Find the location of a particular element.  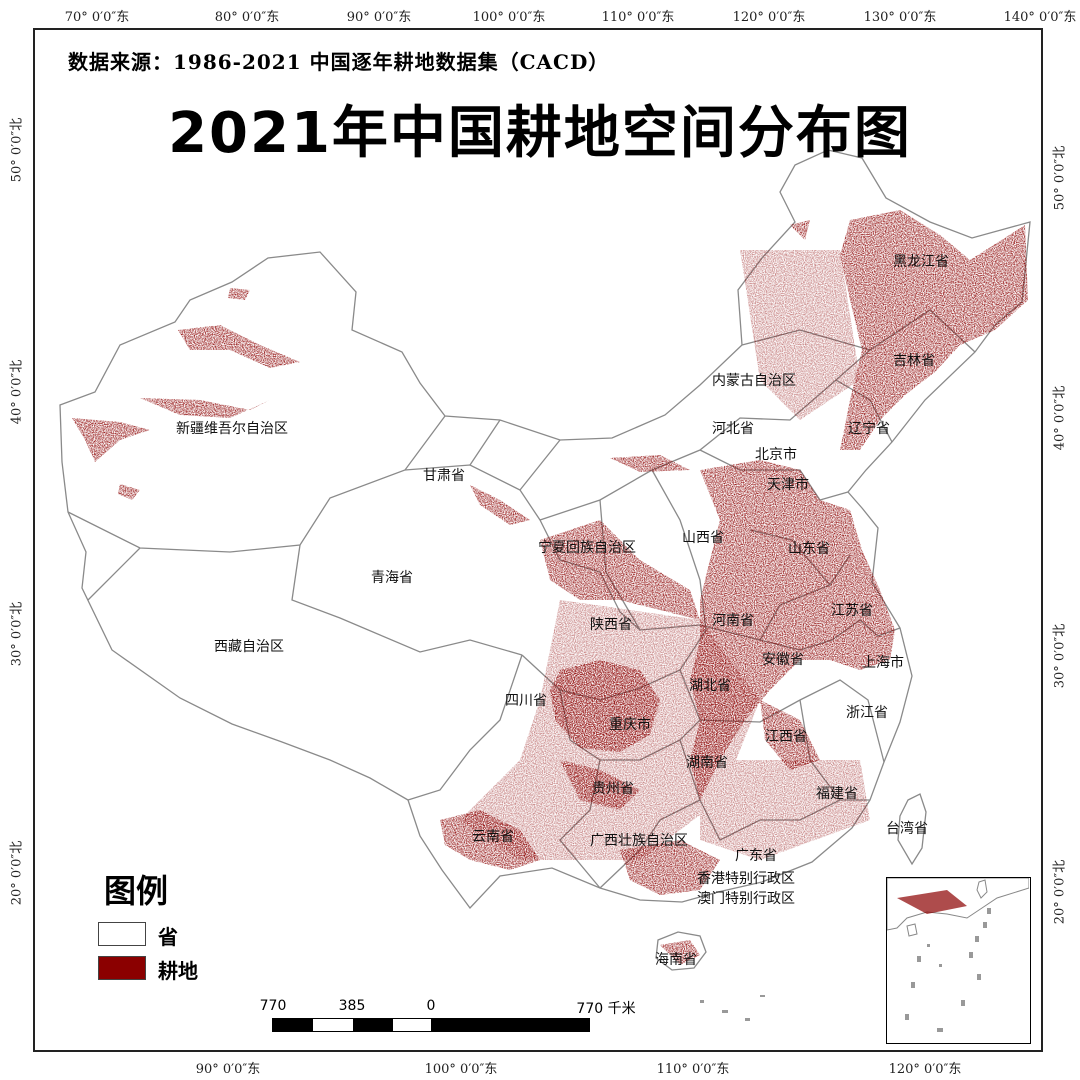

label-sichuan: 四川省 is located at coordinates (526, 701).